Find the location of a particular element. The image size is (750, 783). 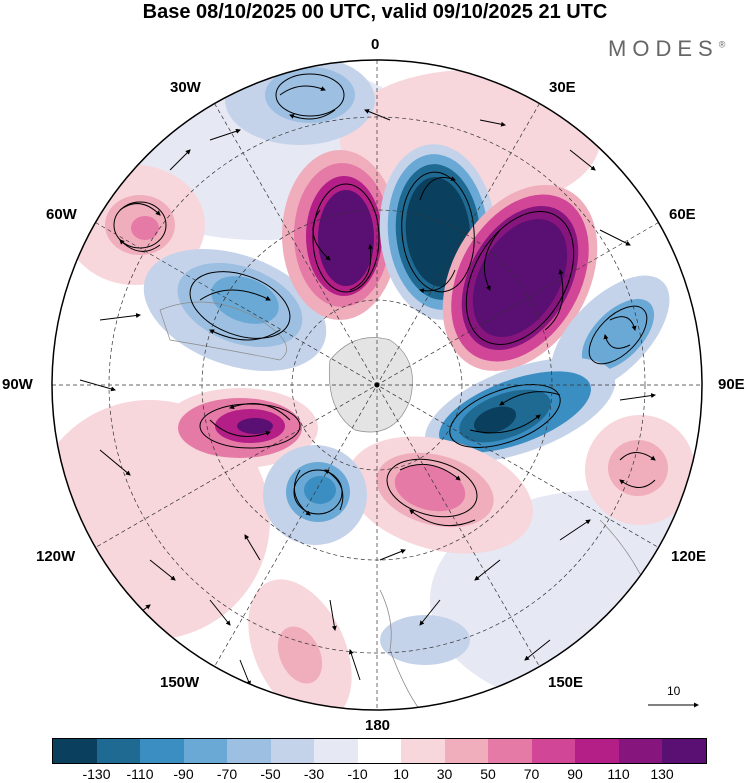

colorbar-tick-label: 70 is located at coordinates (531, 774).